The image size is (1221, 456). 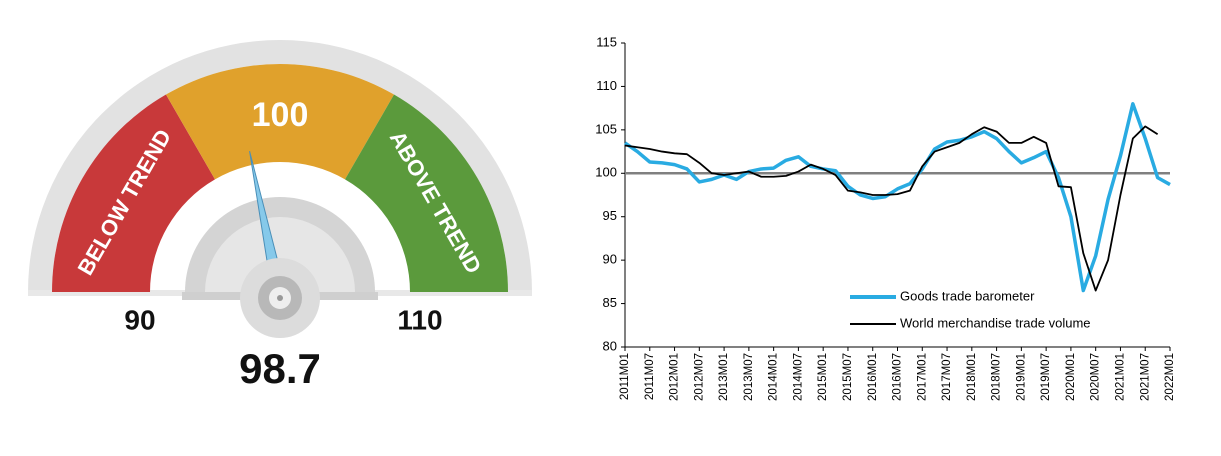 What do you see at coordinates (823, 377) in the screenshot?
I see `x-tick-label: 2015M01` at bounding box center [823, 377].